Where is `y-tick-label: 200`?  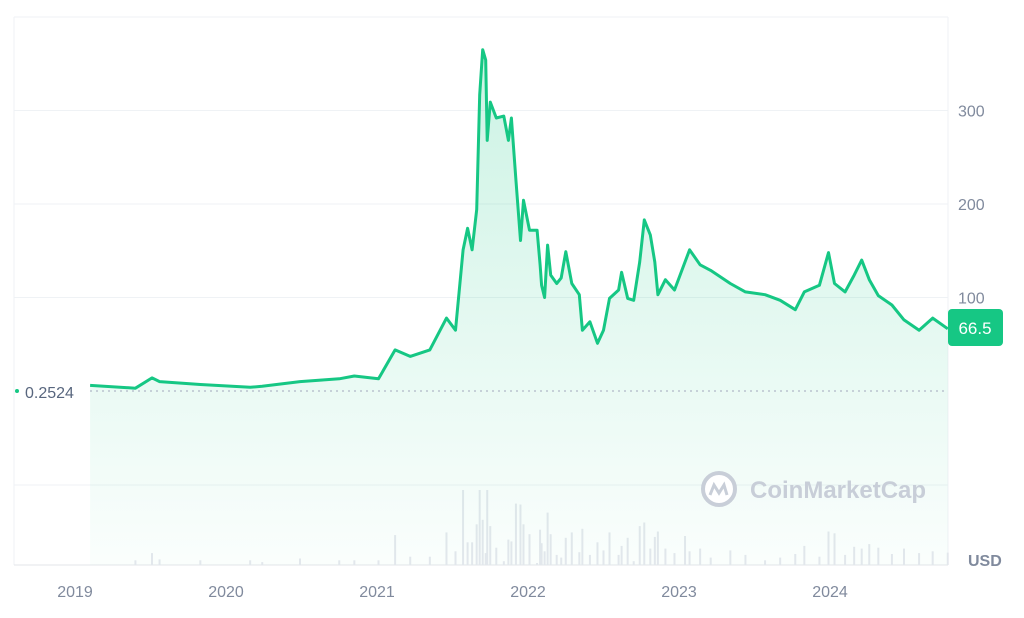 y-tick-label: 200 is located at coordinates (971, 205).